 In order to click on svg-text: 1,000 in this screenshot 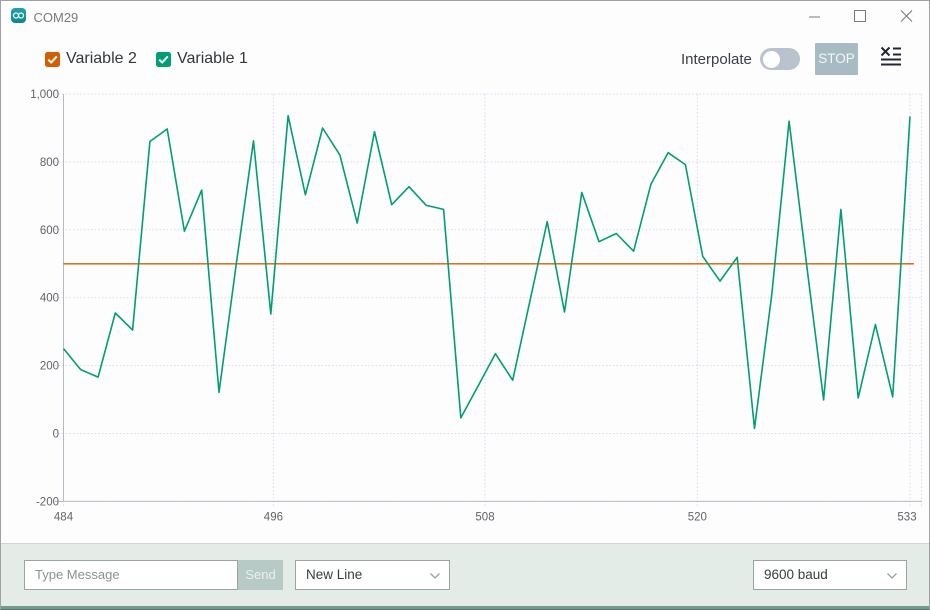, I will do `click(44, 95)`.